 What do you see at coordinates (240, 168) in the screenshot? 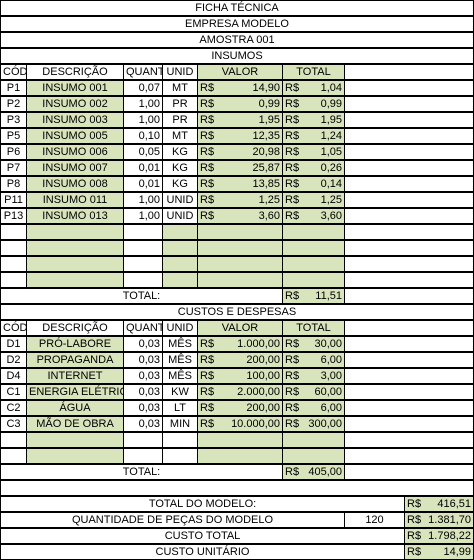
I see `value-cell: R$ 25,87` at bounding box center [240, 168].